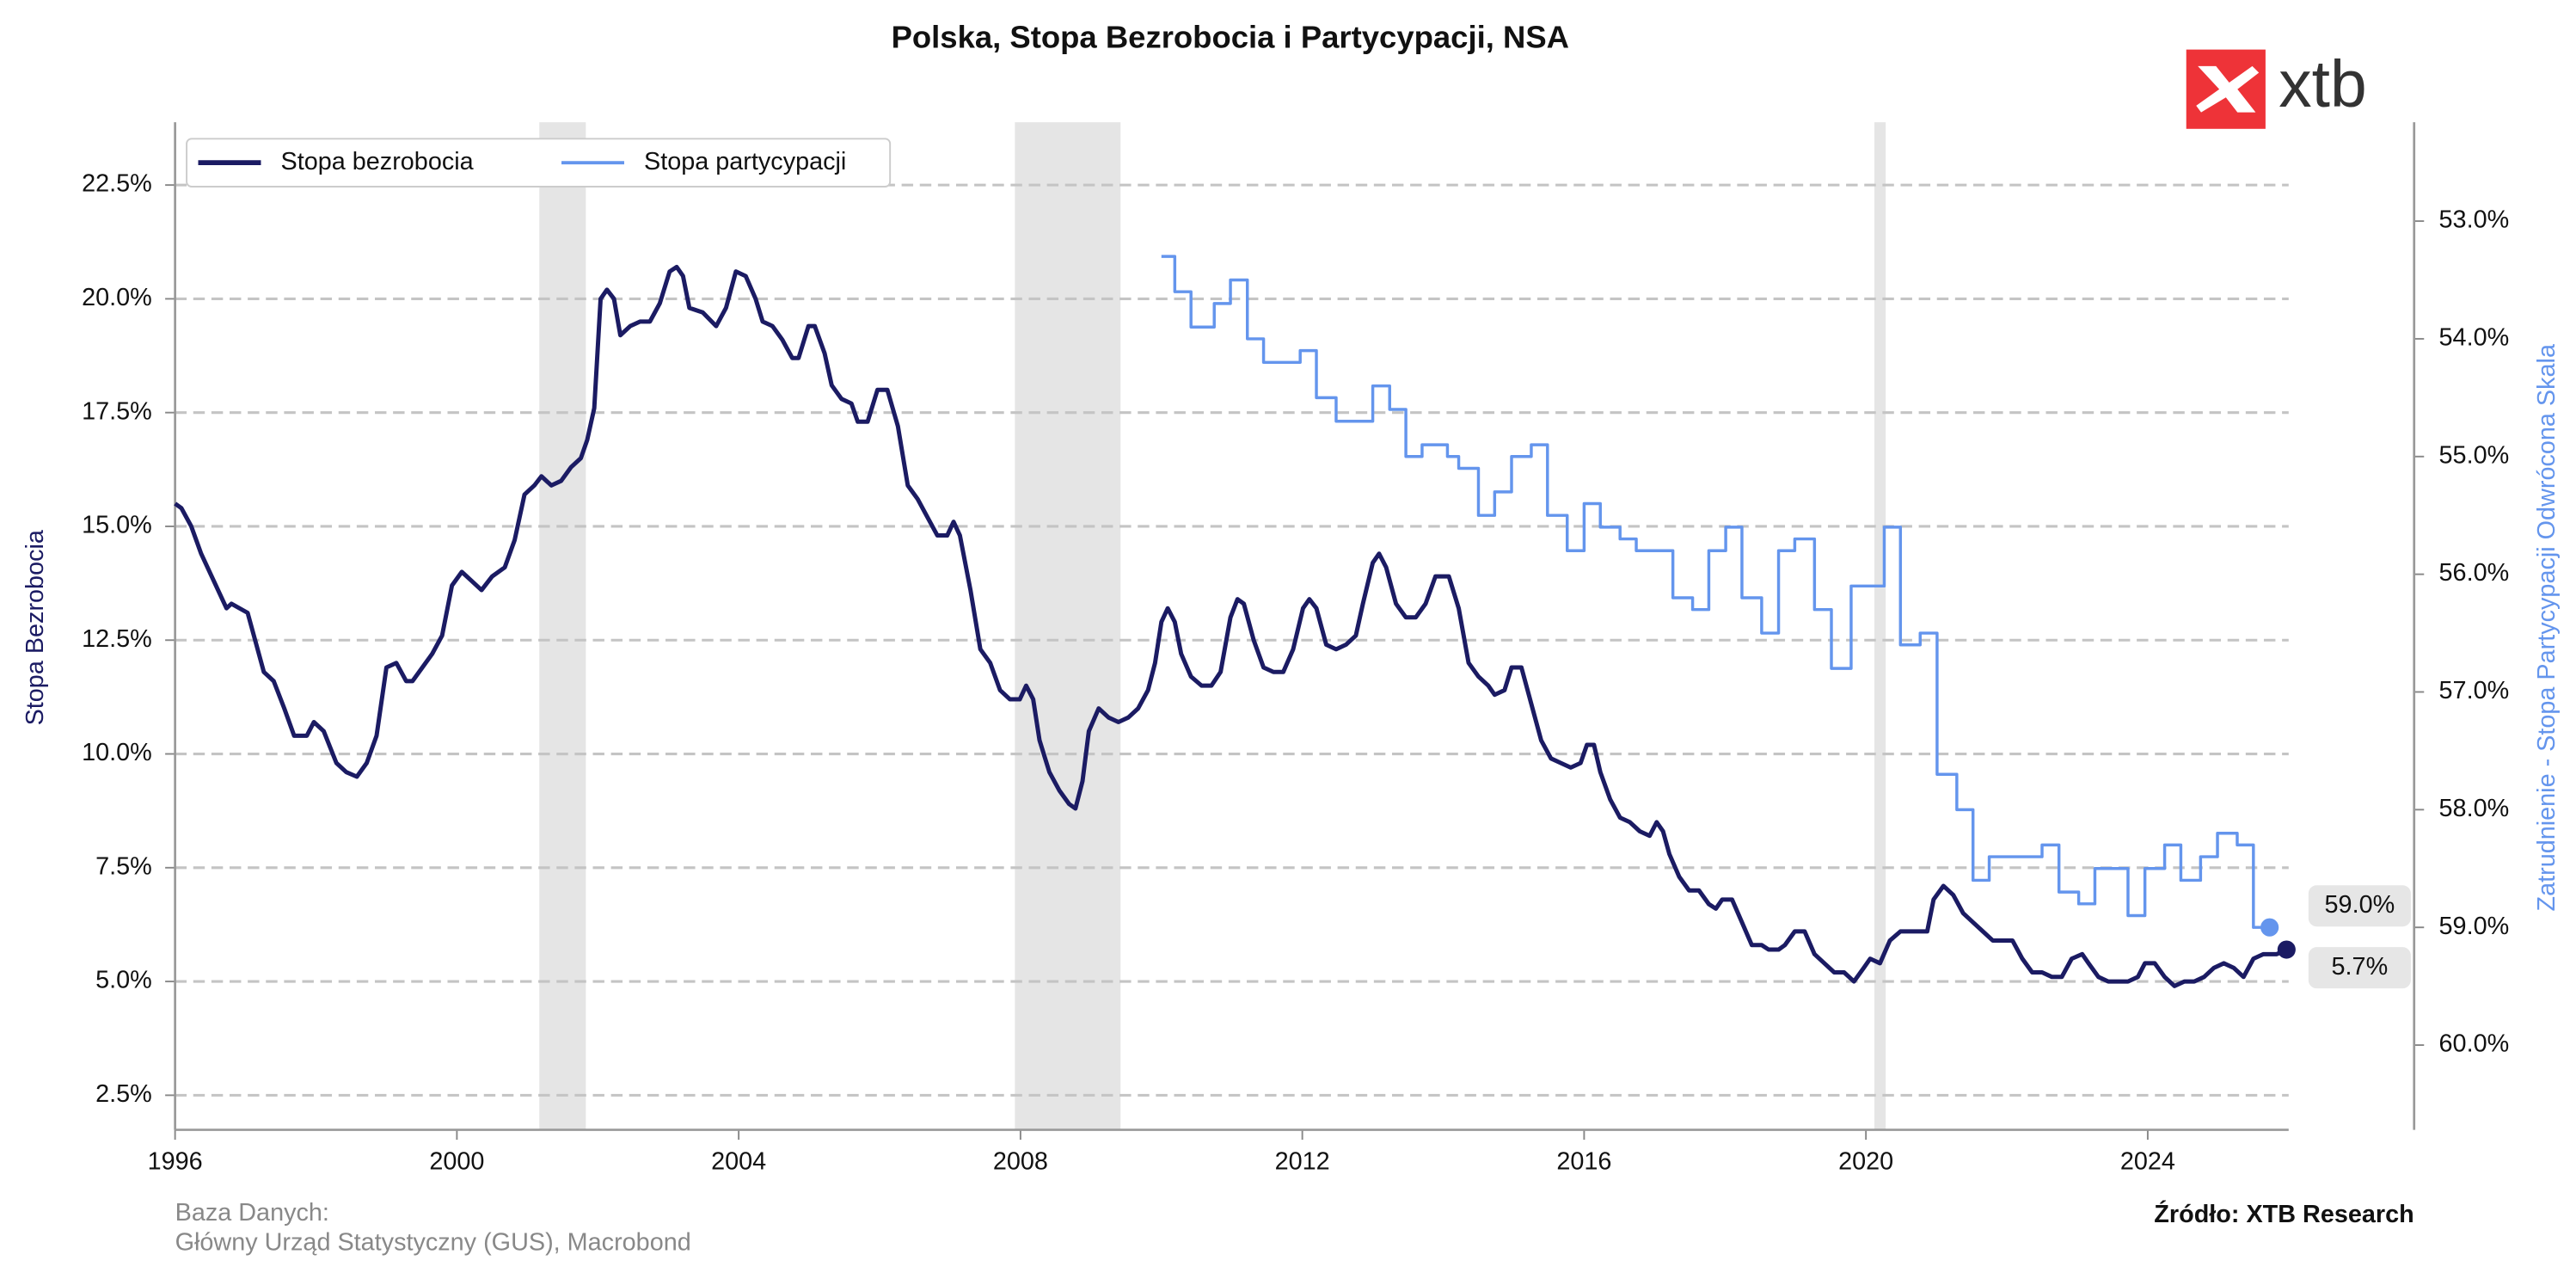  What do you see at coordinates (117, 525) in the screenshot?
I see `y-tick-label: 15.0%` at bounding box center [117, 525].